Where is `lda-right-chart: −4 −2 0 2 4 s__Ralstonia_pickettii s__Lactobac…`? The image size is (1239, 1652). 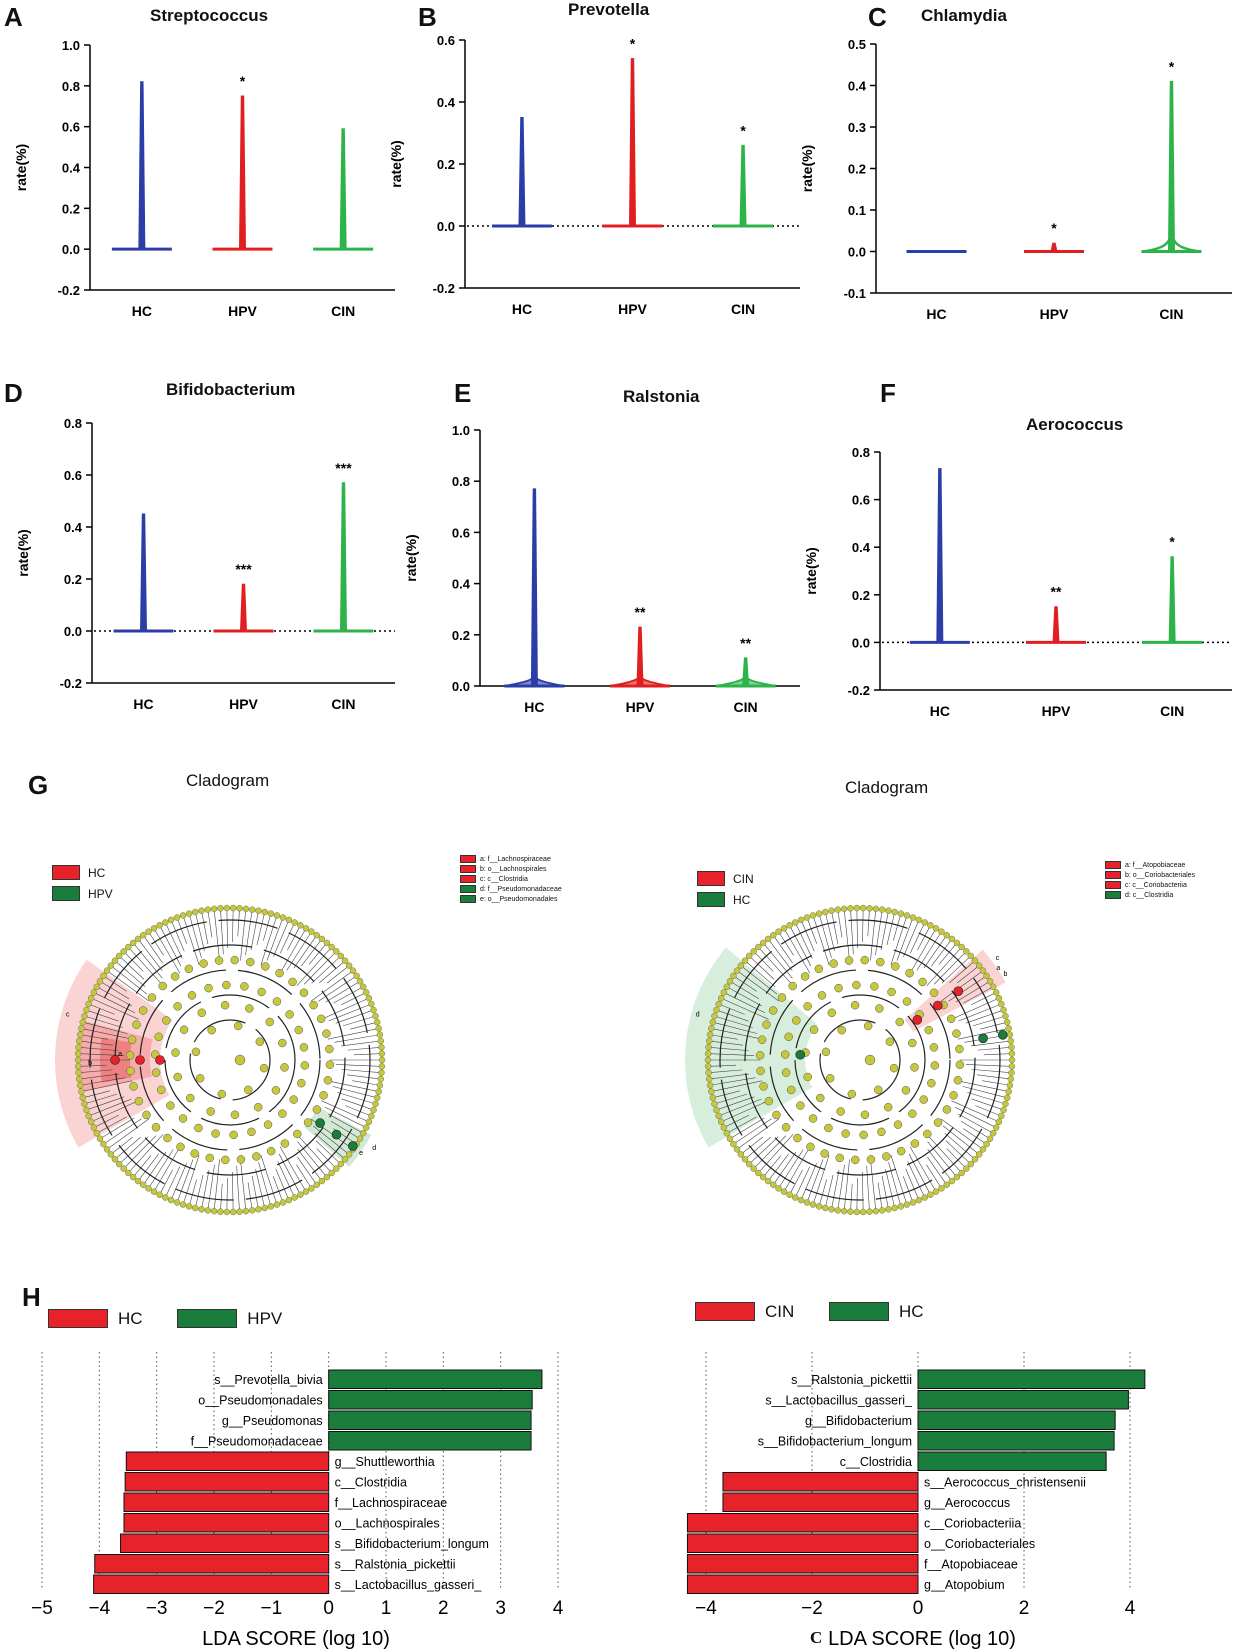 lda-right-chart: −4 −2 0 2 4 s__Ralstonia_pickettii s__Lactobac… is located at coordinates (916, 1501).